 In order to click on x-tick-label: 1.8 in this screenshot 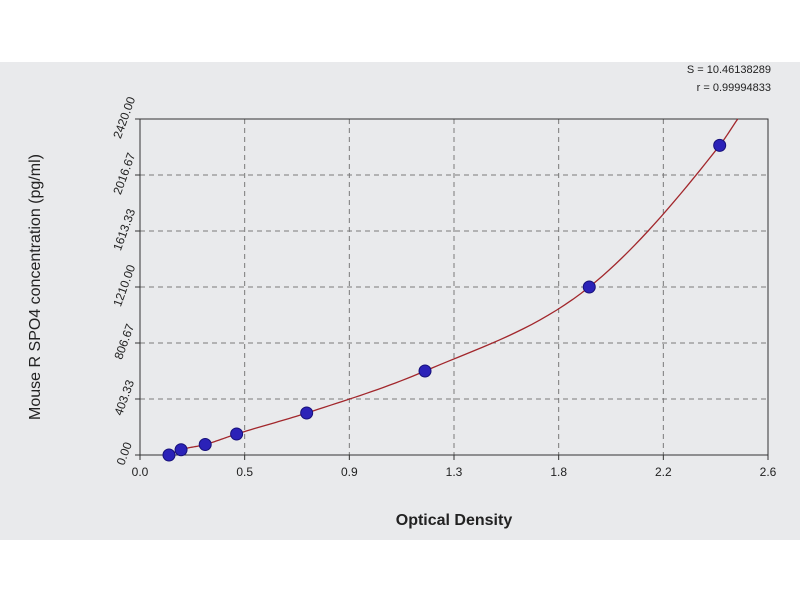, I will do `click(558, 472)`.